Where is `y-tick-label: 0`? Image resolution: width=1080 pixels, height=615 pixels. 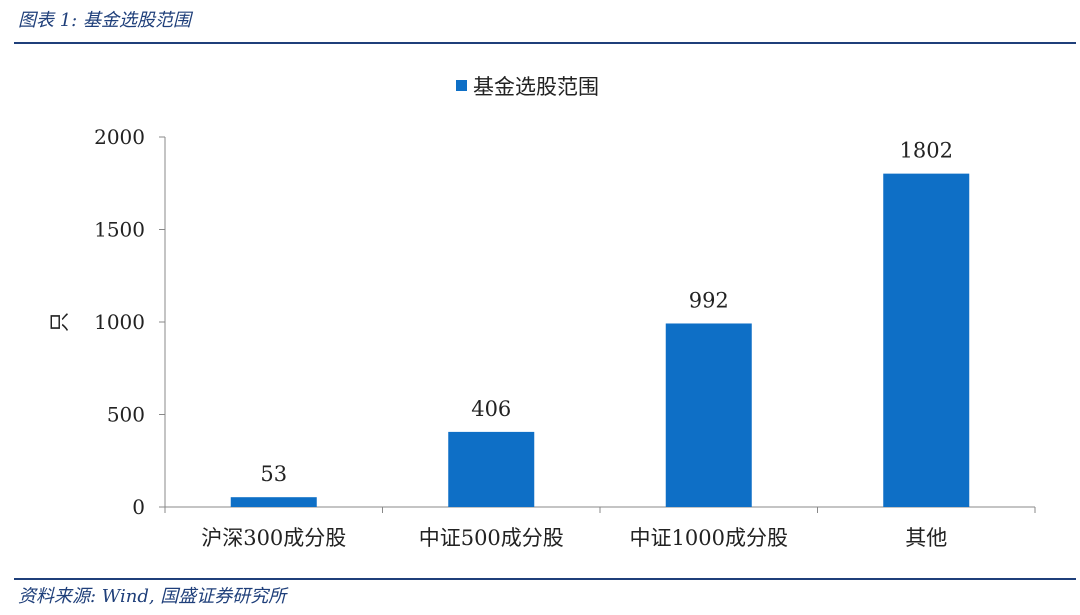
y-tick-label: 0 is located at coordinates (138, 507).